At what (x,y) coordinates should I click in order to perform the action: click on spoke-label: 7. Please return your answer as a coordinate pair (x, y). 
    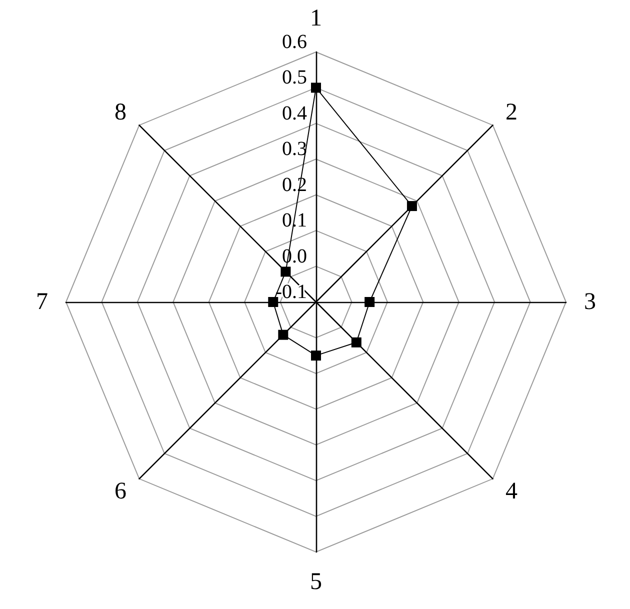
    Looking at the image, I should click on (42, 302).